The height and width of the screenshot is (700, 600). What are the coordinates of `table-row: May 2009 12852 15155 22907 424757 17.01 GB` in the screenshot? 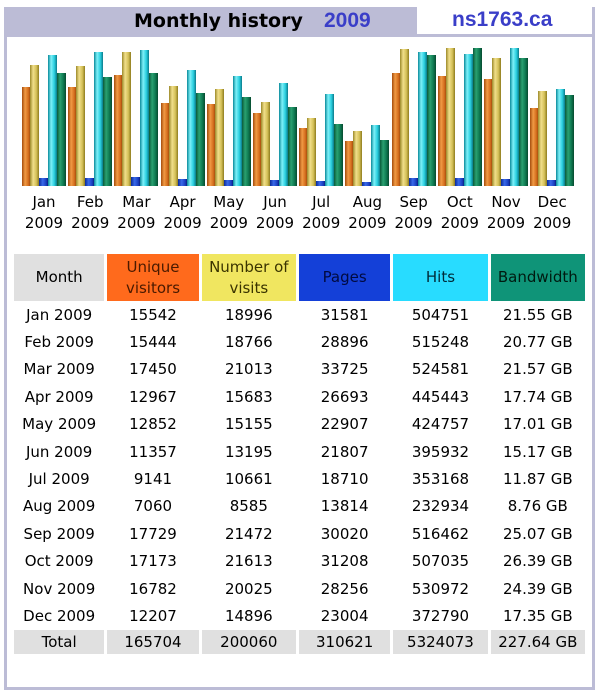 It's located at (299, 424).